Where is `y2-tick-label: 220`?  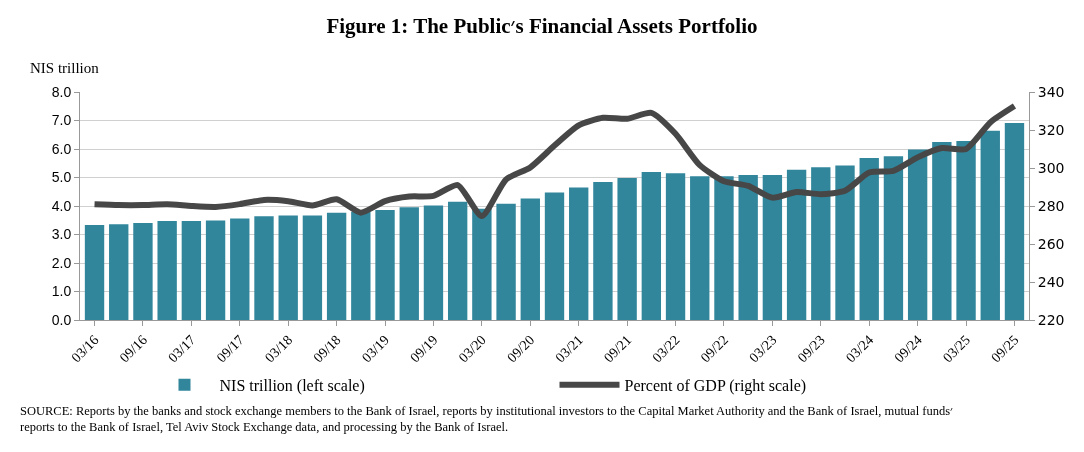 y2-tick-label: 220 is located at coordinates (1051, 319).